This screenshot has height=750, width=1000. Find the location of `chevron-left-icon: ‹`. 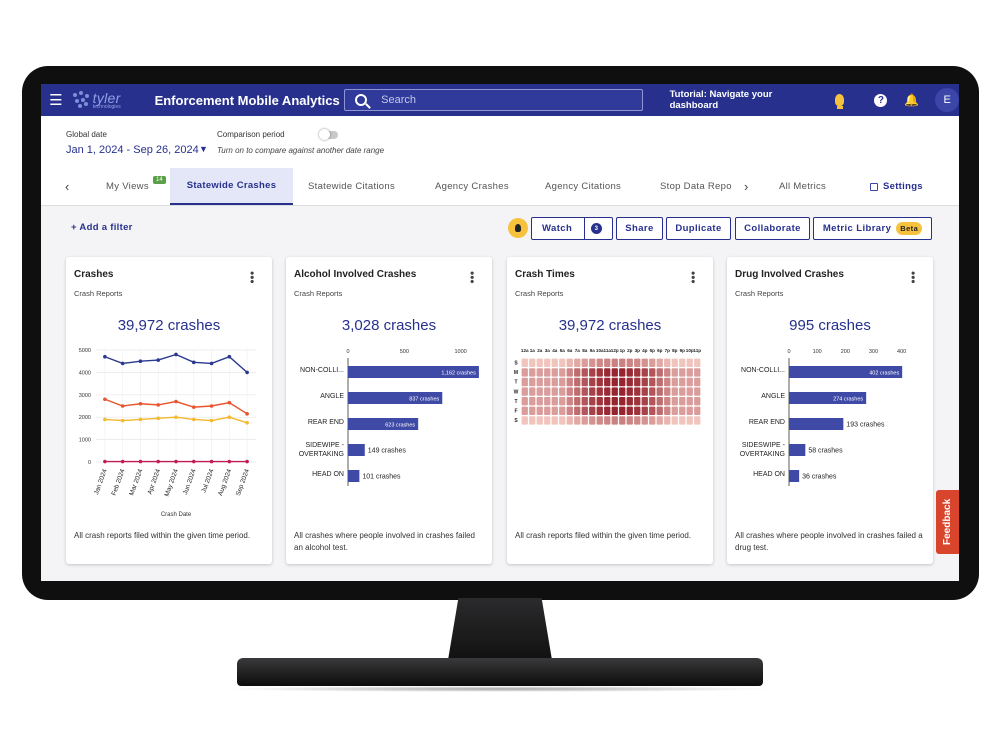

chevron-left-icon: ‹ is located at coordinates (67, 186).